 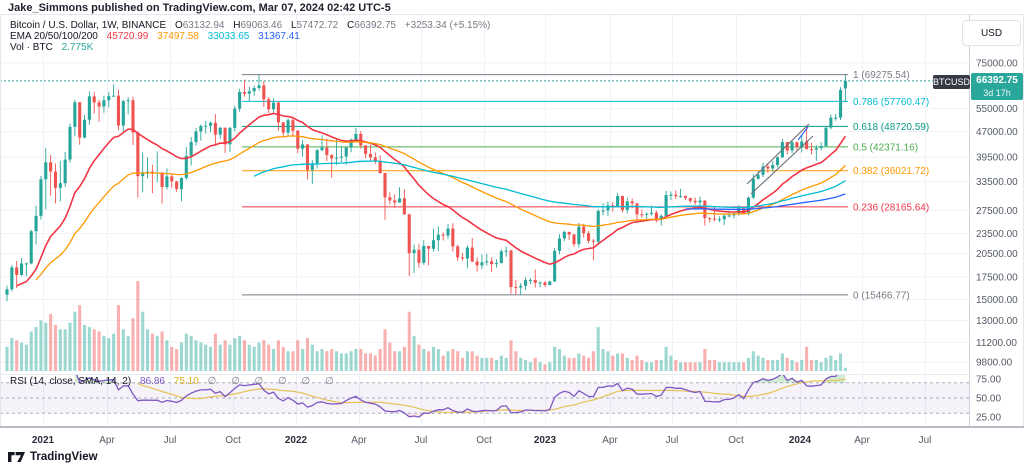 I want to click on volume-legend-row: Vol · BTC 2.775K, so click(x=51, y=47).